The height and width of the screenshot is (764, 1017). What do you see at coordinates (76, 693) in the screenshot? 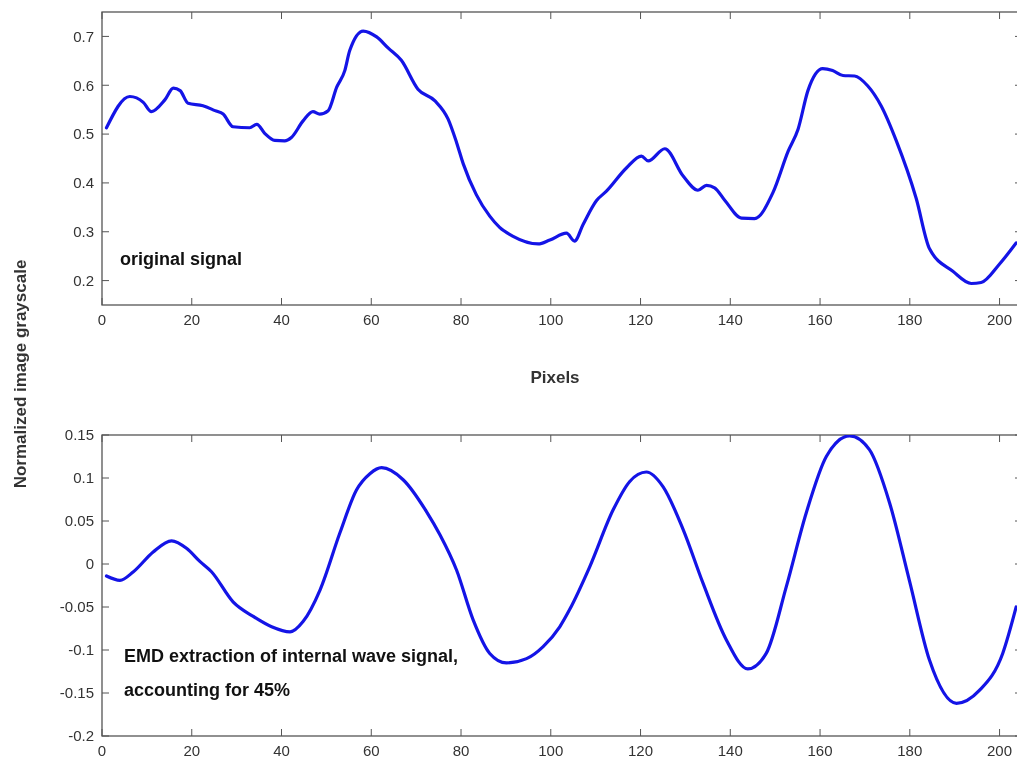
I see `y-tick-label: -0.15` at bounding box center [76, 693].